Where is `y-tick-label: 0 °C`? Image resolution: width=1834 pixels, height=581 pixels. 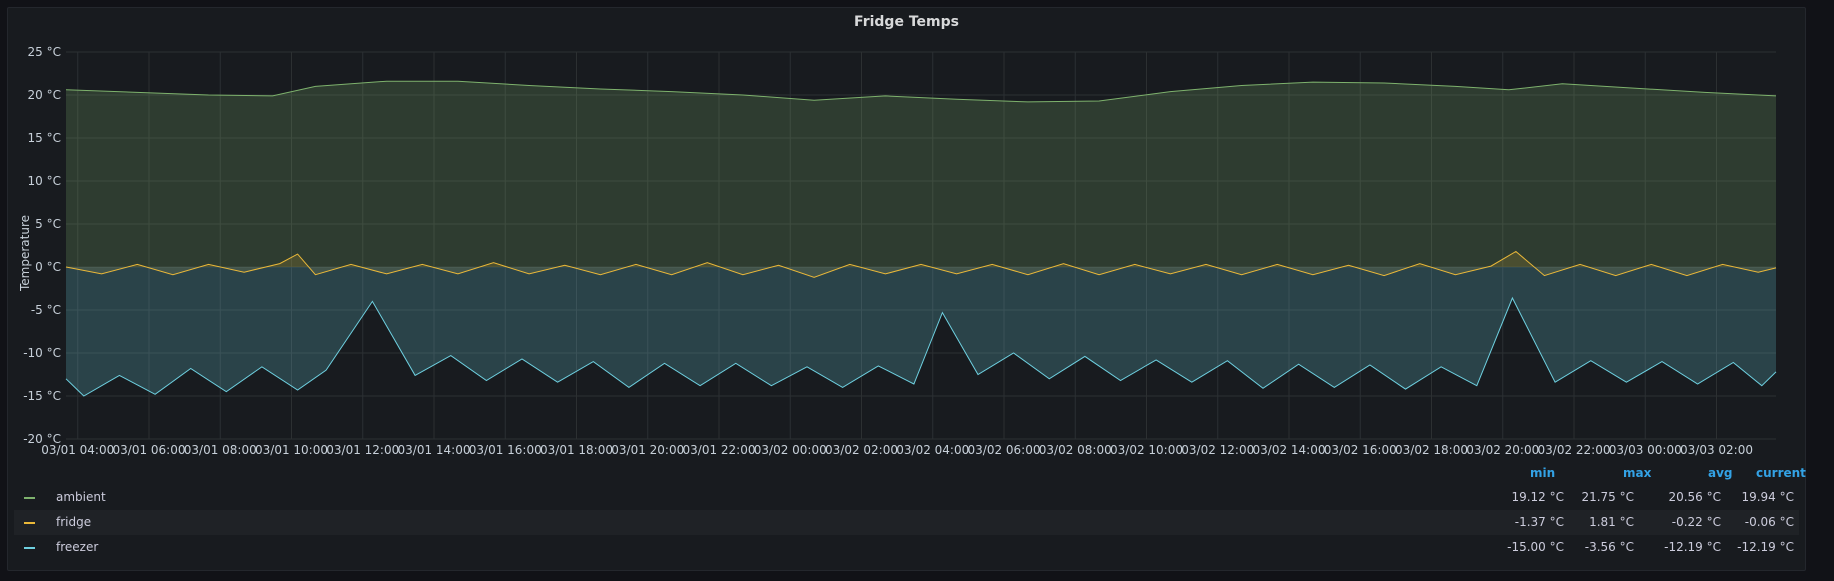
y-tick-label: 0 °C is located at coordinates (48, 267).